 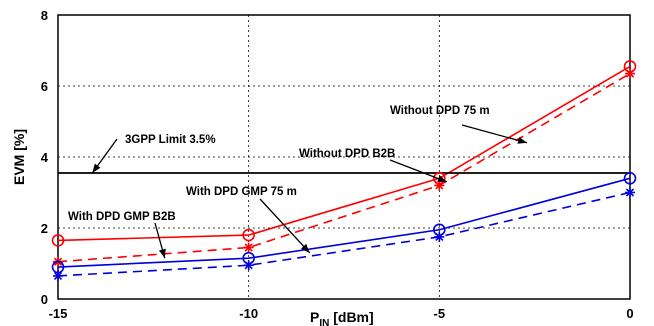 I want to click on x-axis-label-subscript: IN, so click(x=324, y=322).